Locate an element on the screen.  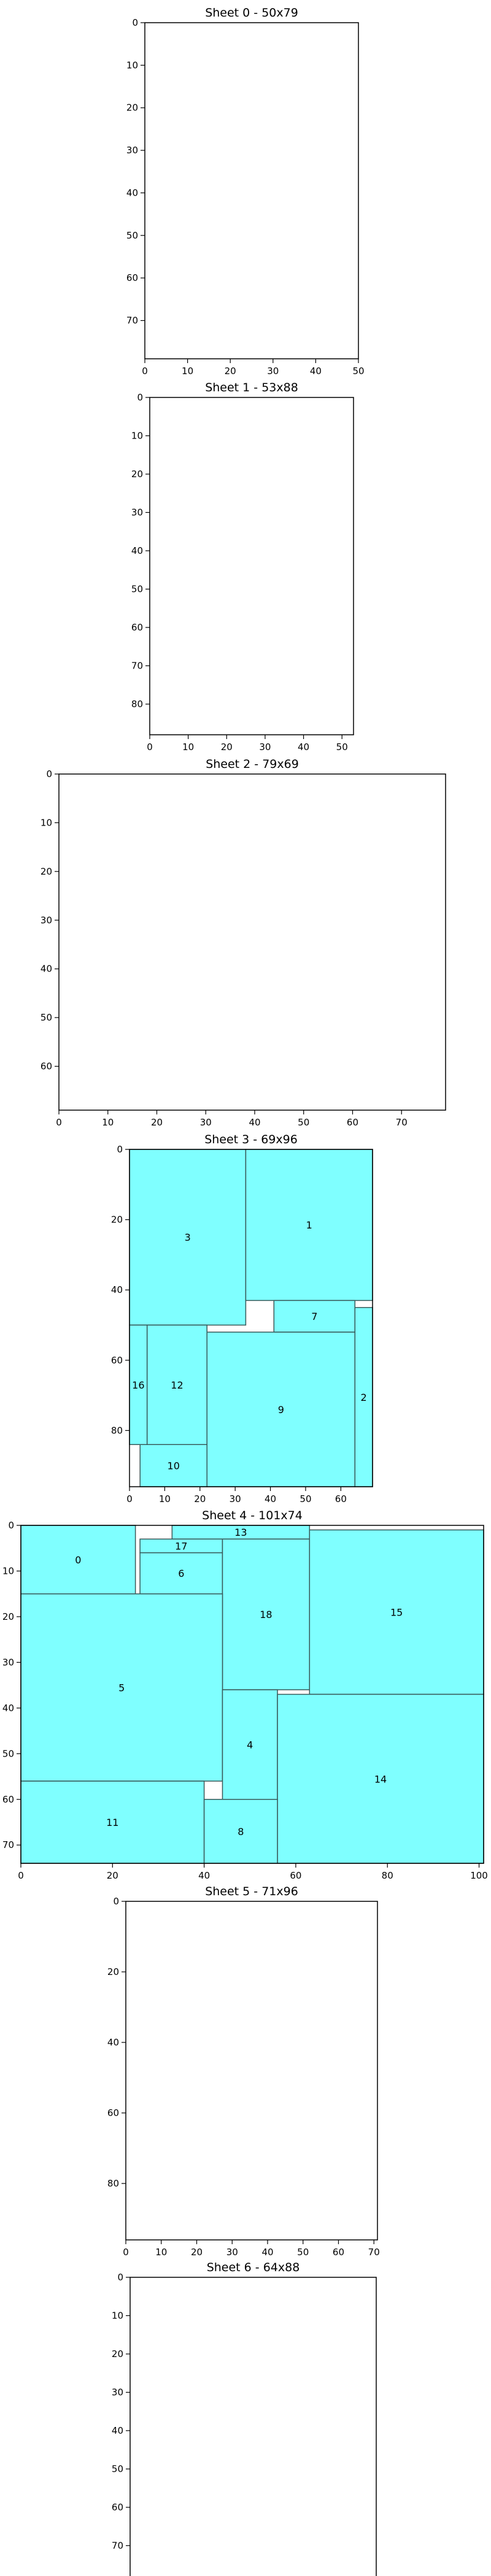
sheet-3-piece-3-label: 3 is located at coordinates (188, 1237).